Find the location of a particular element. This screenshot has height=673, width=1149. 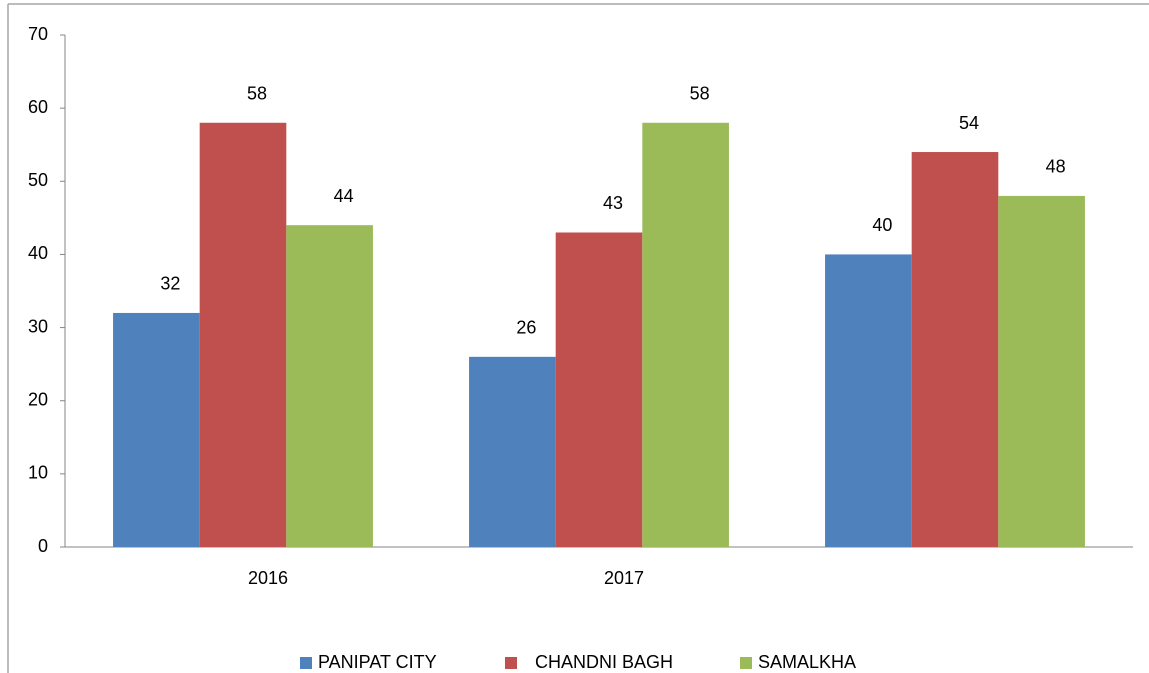

value-label: 32 is located at coordinates (170, 284).